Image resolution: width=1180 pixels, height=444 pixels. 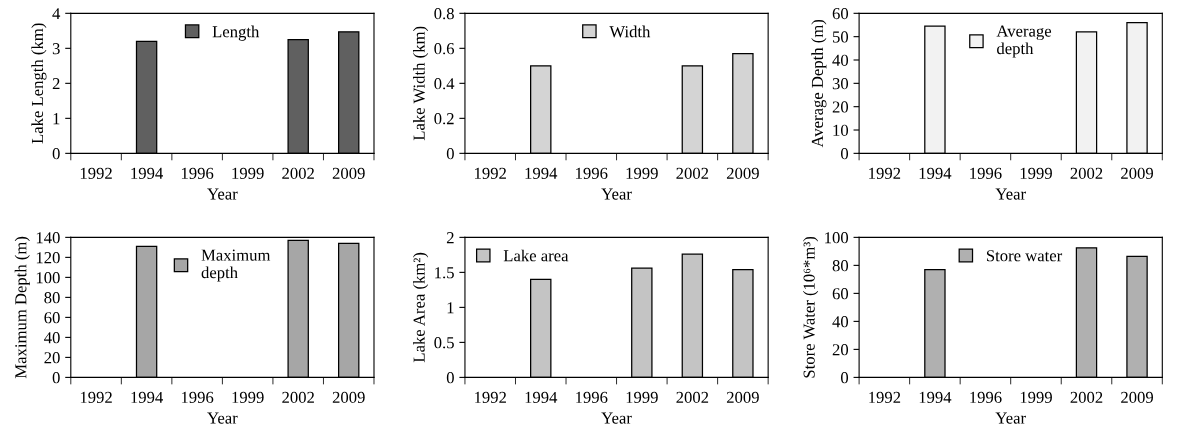 I want to click on y-tick-label: 30, so click(x=840, y=84).